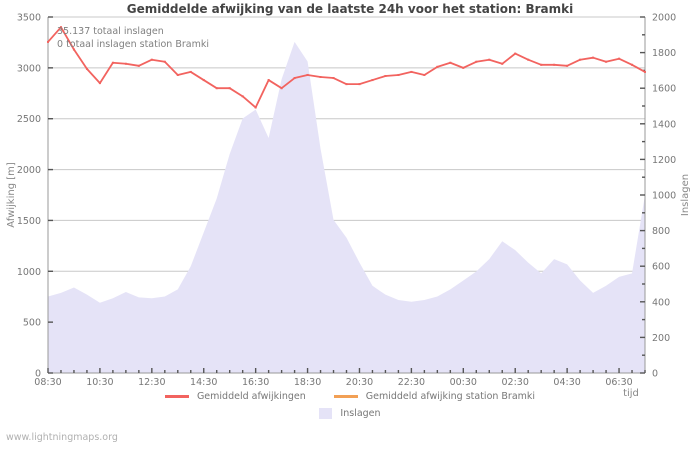  I want to click on legend-label-station-deviation: Gemiddeld afwijking station Bramki, so click(450, 396).